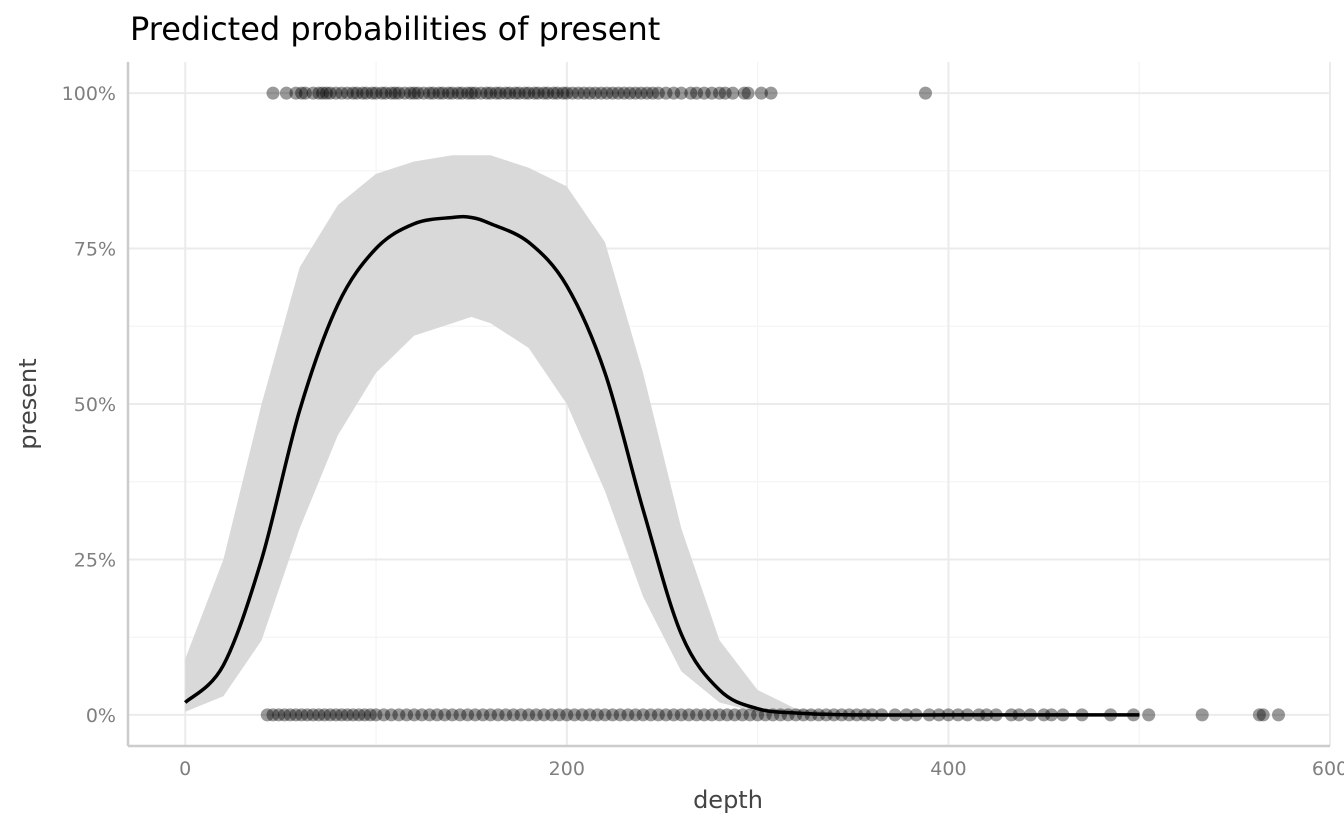 The image size is (1344, 830). What do you see at coordinates (89, 405) in the screenshot?
I see `y-tick-labels: 0% 25% 50% 75% 100%` at bounding box center [89, 405].